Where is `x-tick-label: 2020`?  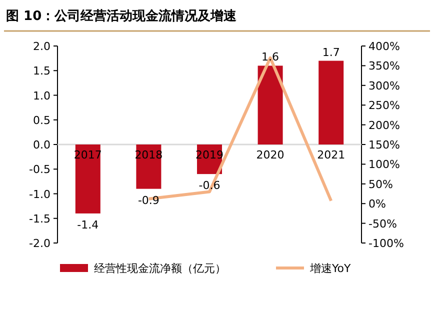 x-tick-label: 2020 is located at coordinates (270, 155).